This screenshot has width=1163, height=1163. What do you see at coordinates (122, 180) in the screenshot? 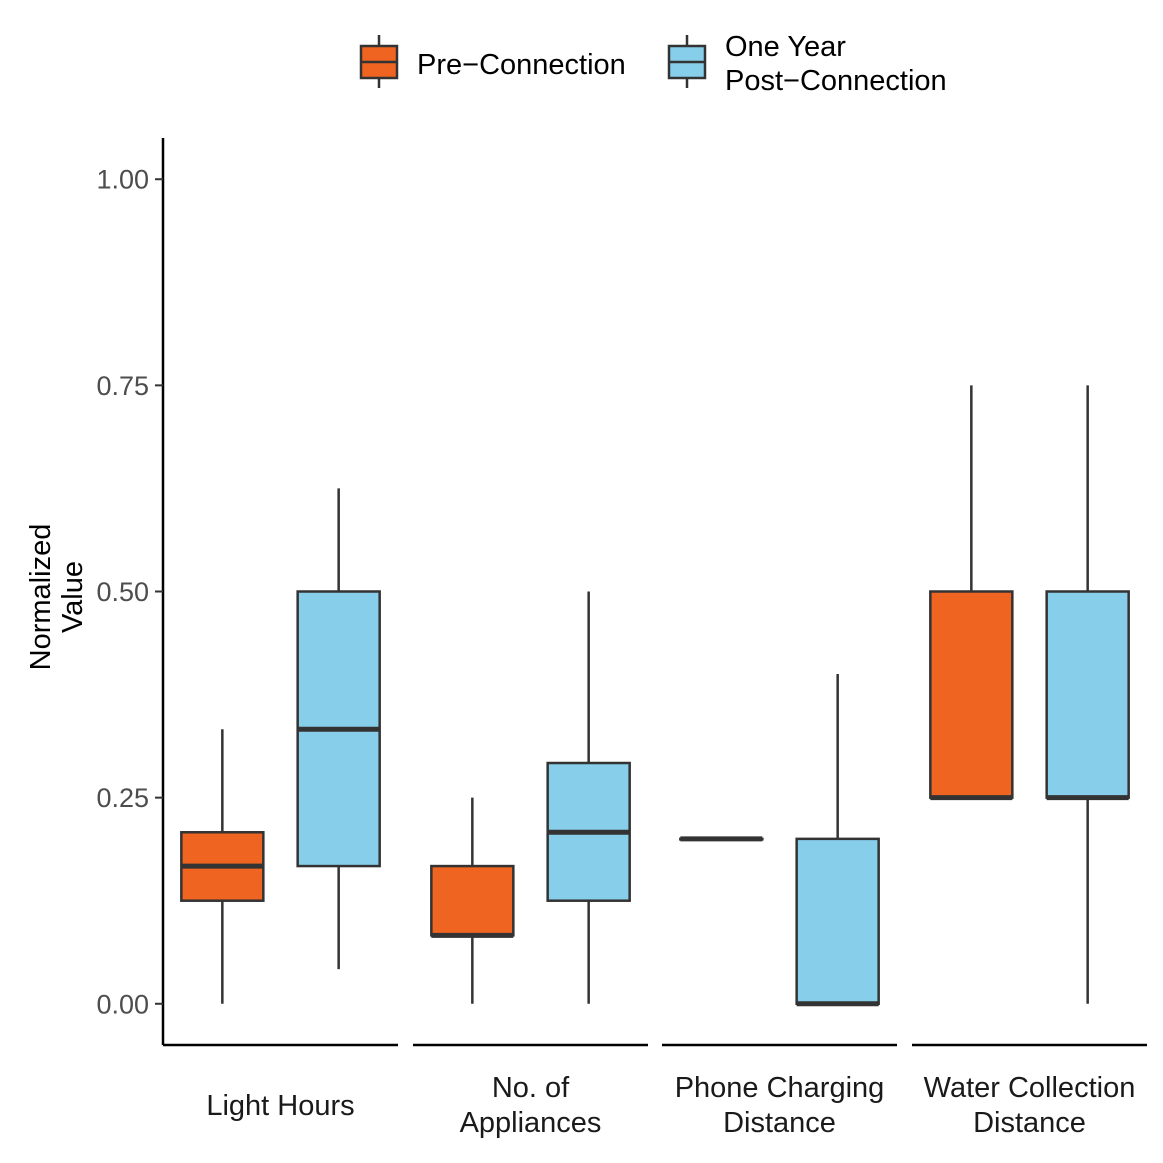
I see `y-tick-label: 1.00` at bounding box center [122, 180].